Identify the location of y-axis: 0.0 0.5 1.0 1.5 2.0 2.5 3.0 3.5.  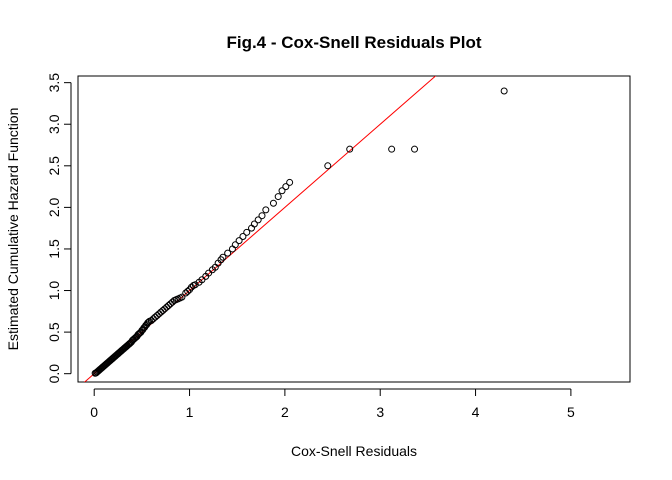
(59, 228).